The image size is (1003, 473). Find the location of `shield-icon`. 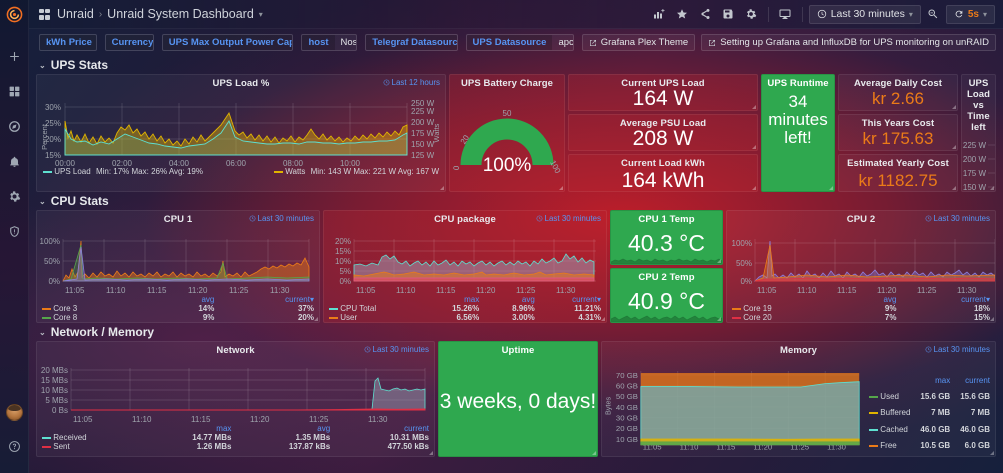

shield-icon is located at coordinates (14, 231).